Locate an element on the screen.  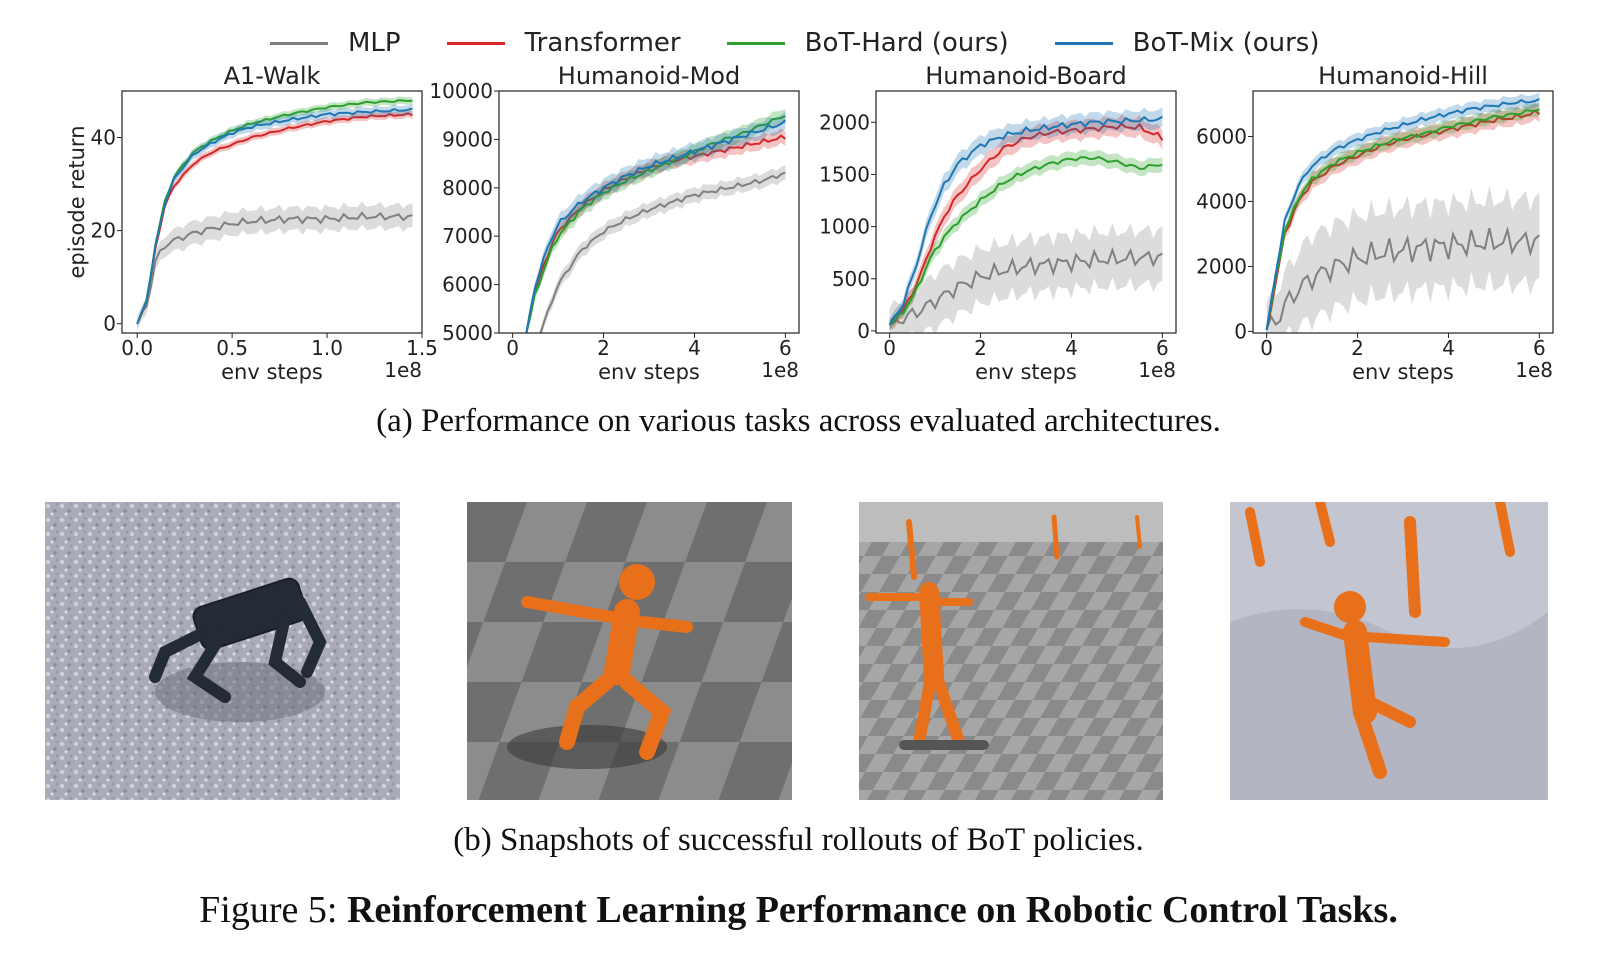
y-tick-label: 1500 is located at coordinates (844, 174).